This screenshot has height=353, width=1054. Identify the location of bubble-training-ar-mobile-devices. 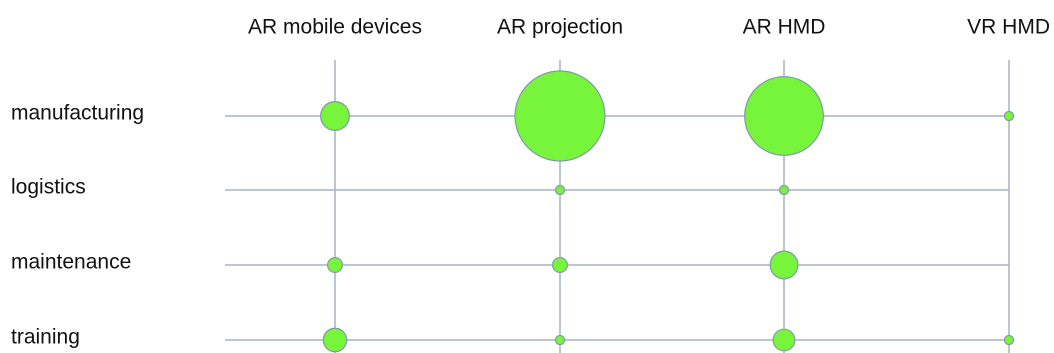
(335, 340).